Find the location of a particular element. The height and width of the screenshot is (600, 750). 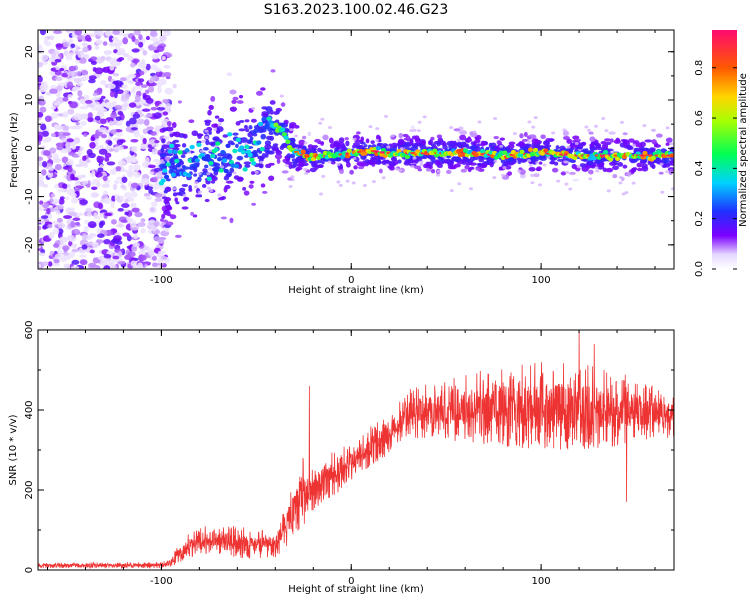

spectrogram-x-axis-label: Height of straight line (km) is located at coordinates (356, 290).